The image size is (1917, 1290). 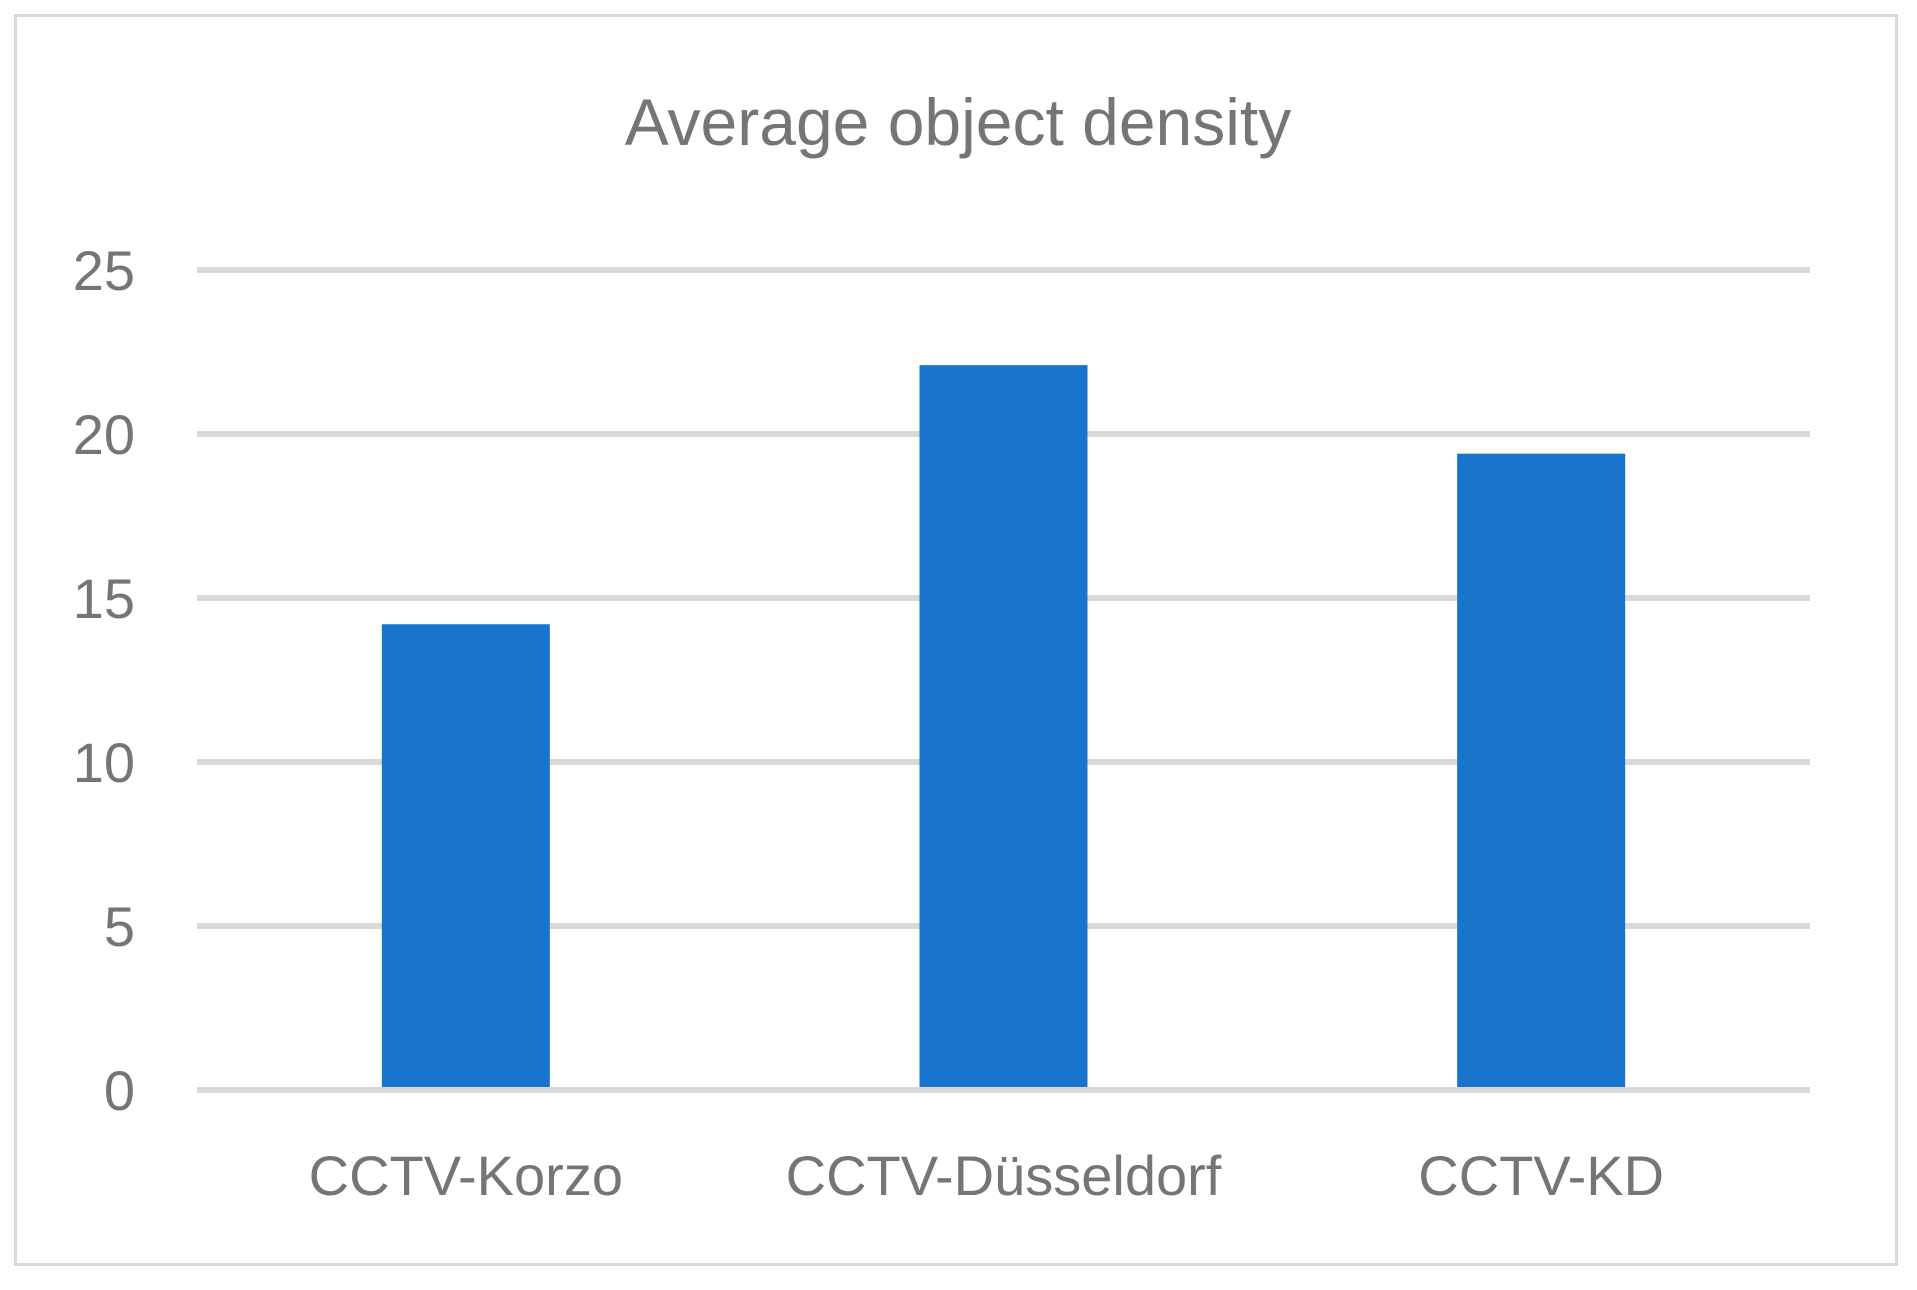 What do you see at coordinates (104, 762) in the screenshot?
I see `y-tick-label: 10` at bounding box center [104, 762].